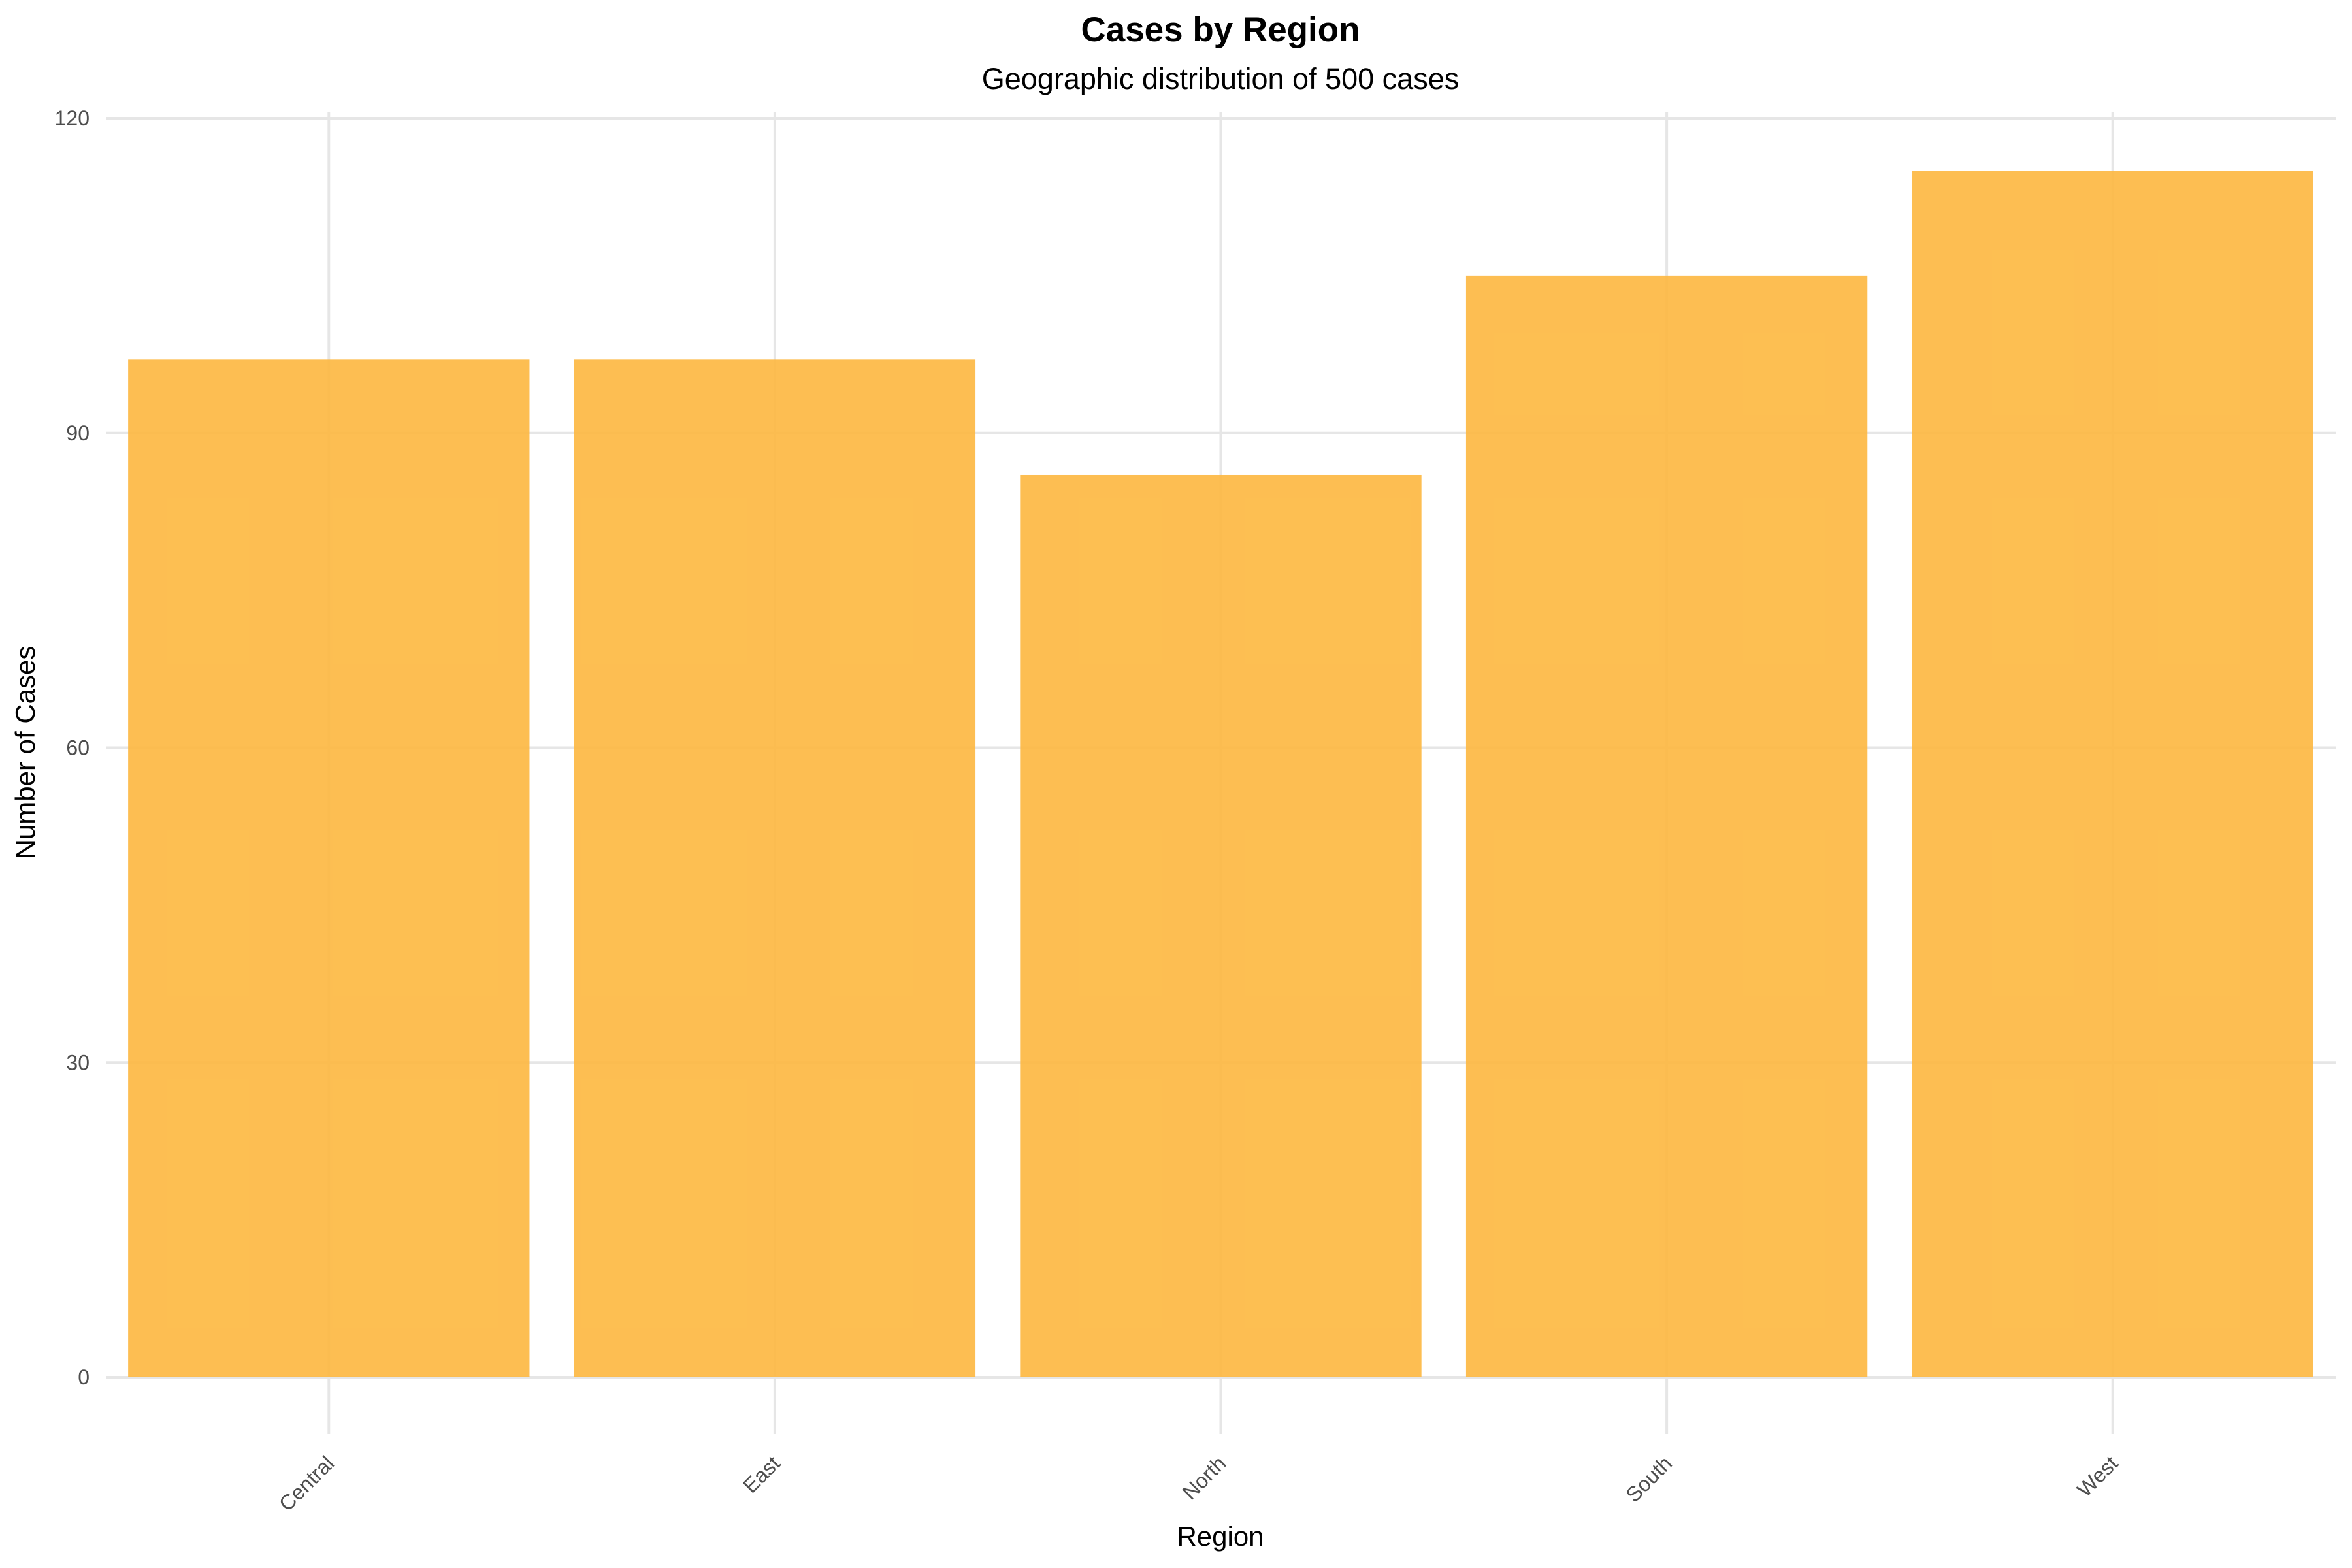 Image resolution: width=2352 pixels, height=1568 pixels. What do you see at coordinates (1220, 78) in the screenshot?
I see `chart-subtitle: Geographic distribution of 500 cases` at bounding box center [1220, 78].